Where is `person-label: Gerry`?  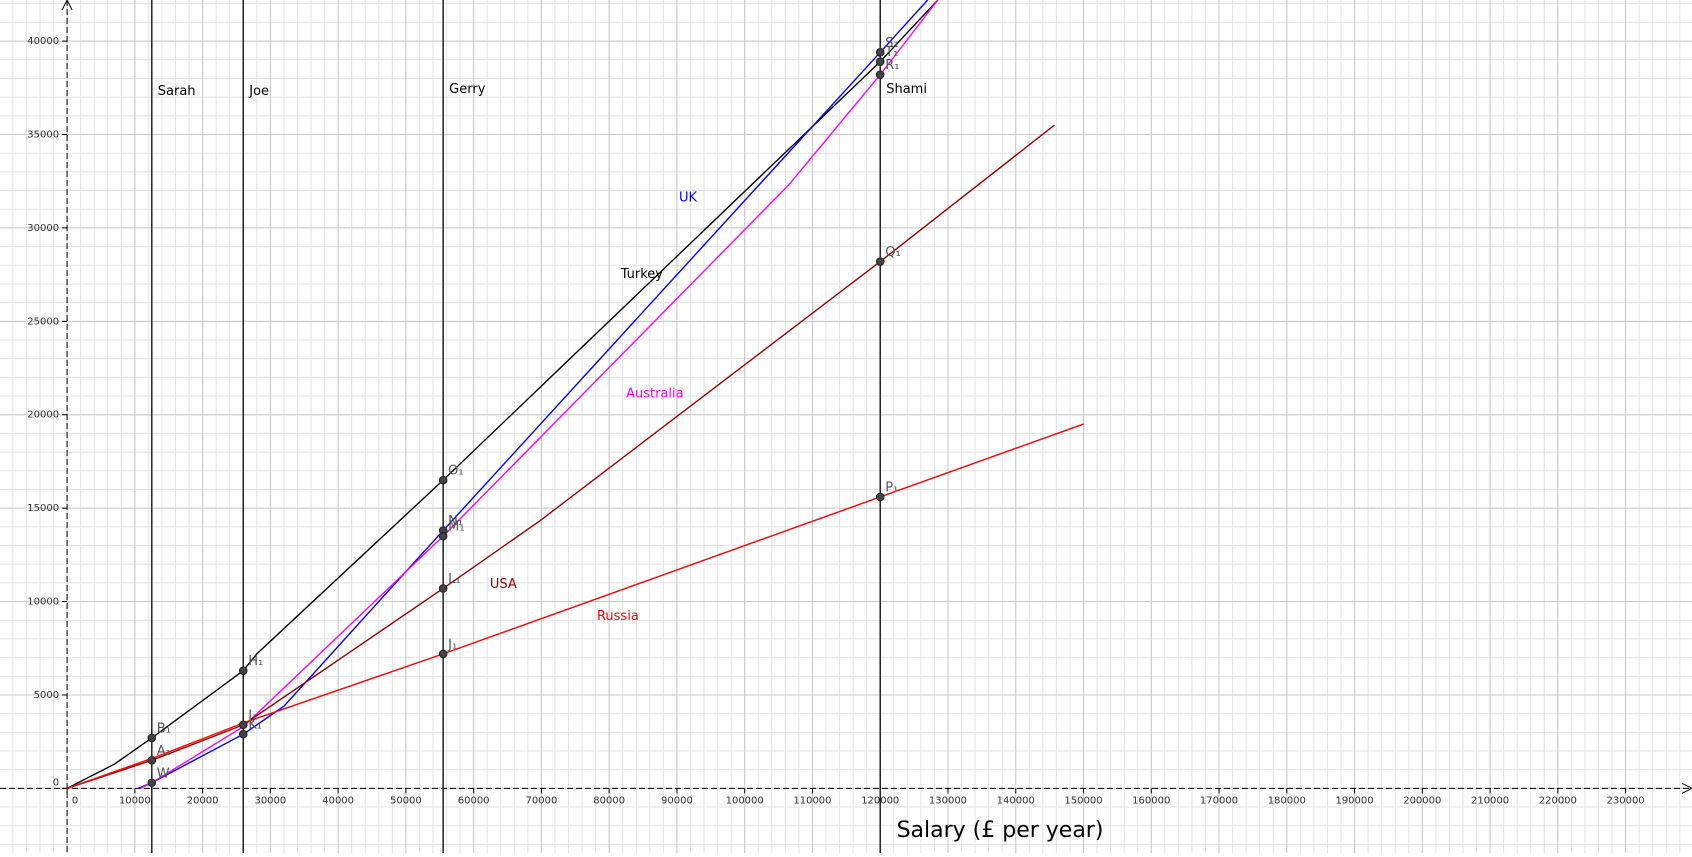 person-label: Gerry is located at coordinates (467, 89).